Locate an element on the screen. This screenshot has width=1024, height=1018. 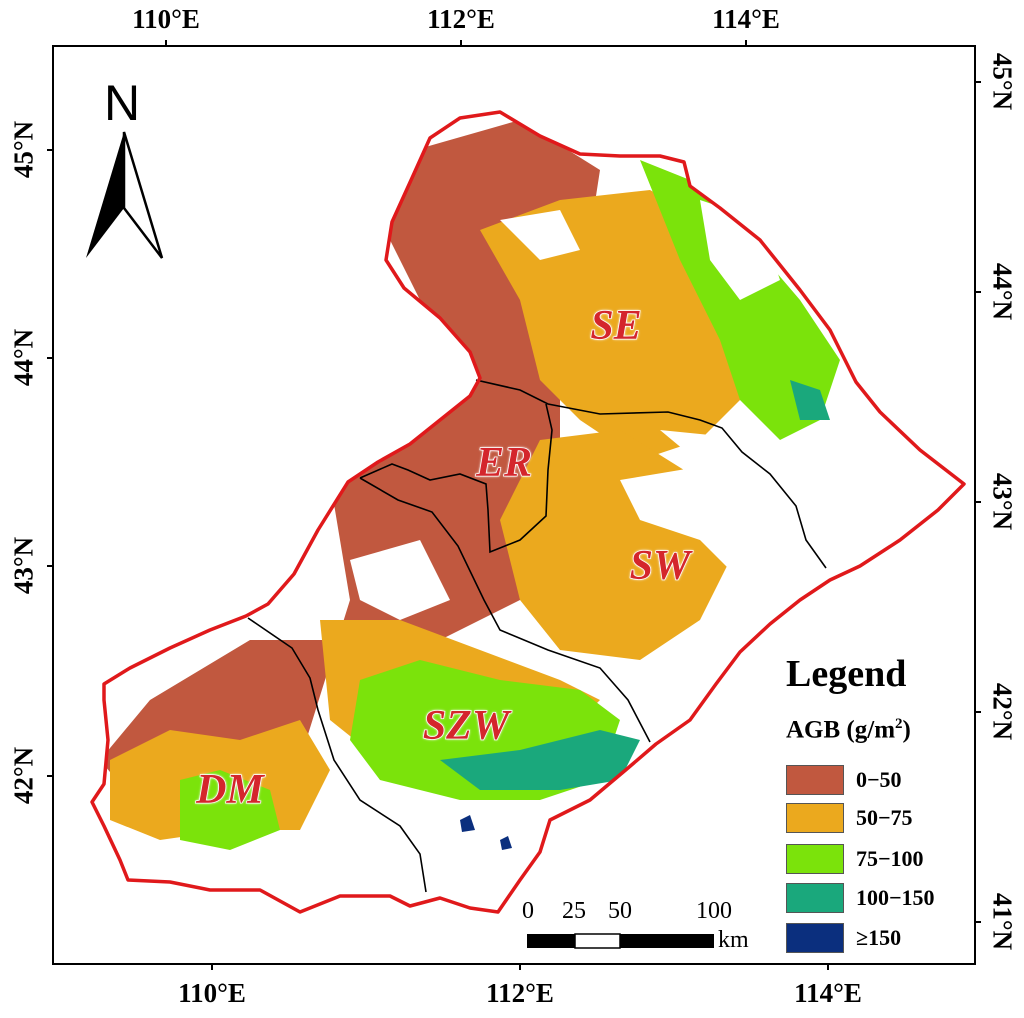
legend-item: 50−75 is located at coordinates (849, 818).